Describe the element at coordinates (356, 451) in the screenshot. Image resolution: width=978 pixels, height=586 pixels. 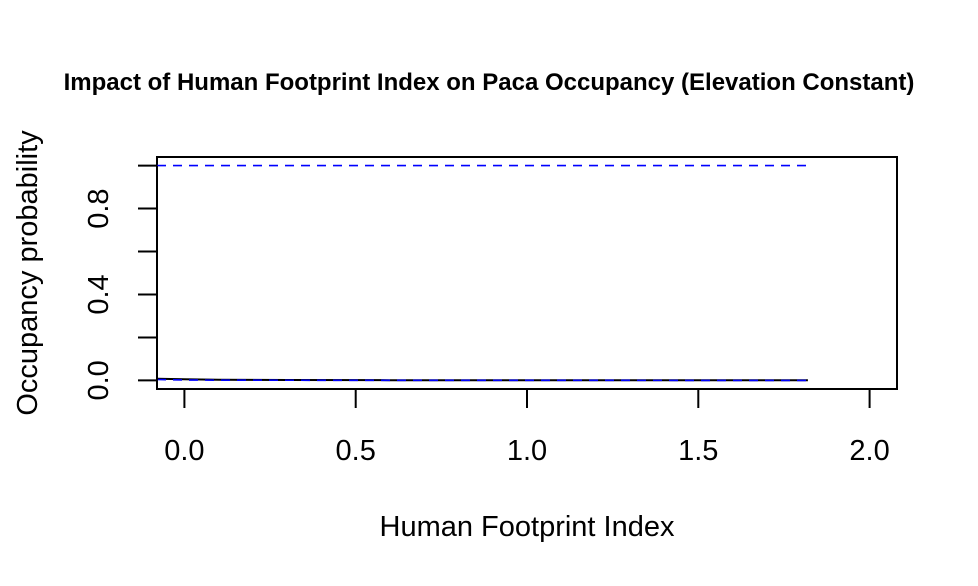
I see `x-tick-label: 0.5` at that location.